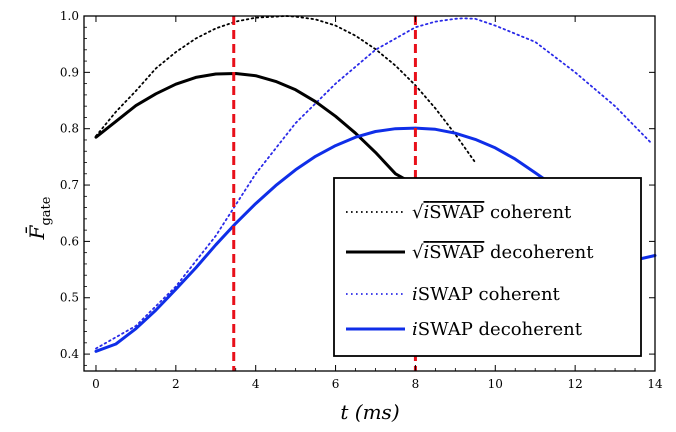  What do you see at coordinates (492, 212) in the screenshot?
I see `legend-label: √iSWAP coherent` at bounding box center [492, 212].